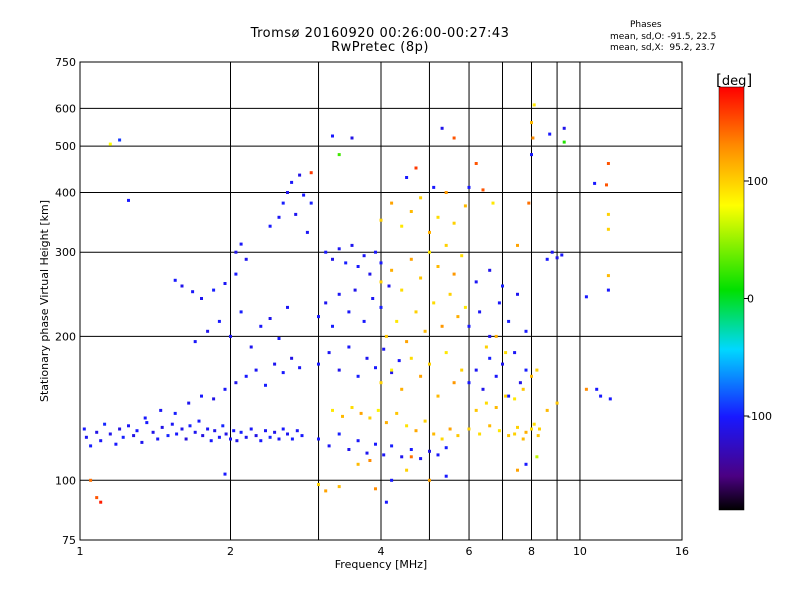 This screenshot has height=600, width=800. Describe the element at coordinates (230, 551) in the screenshot. I see `x-tick-label: 2` at that location.